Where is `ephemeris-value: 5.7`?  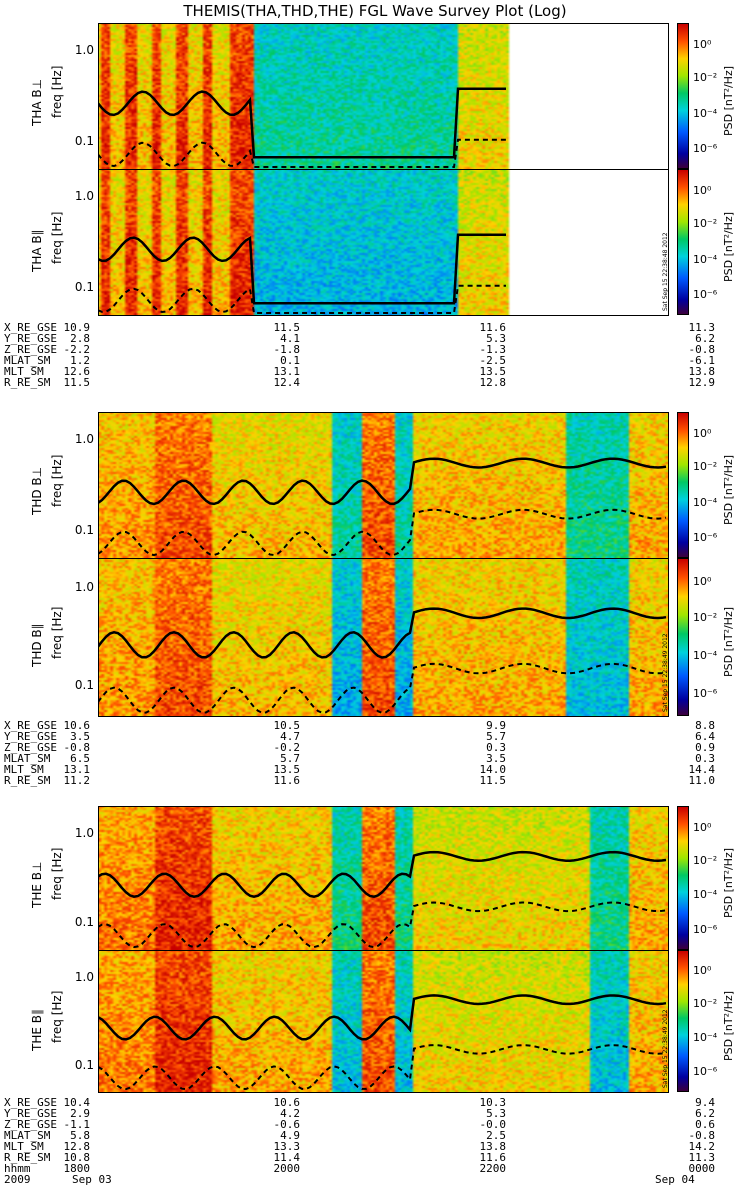
ephemeris-value: 5.7 is located at coordinates (290, 758).